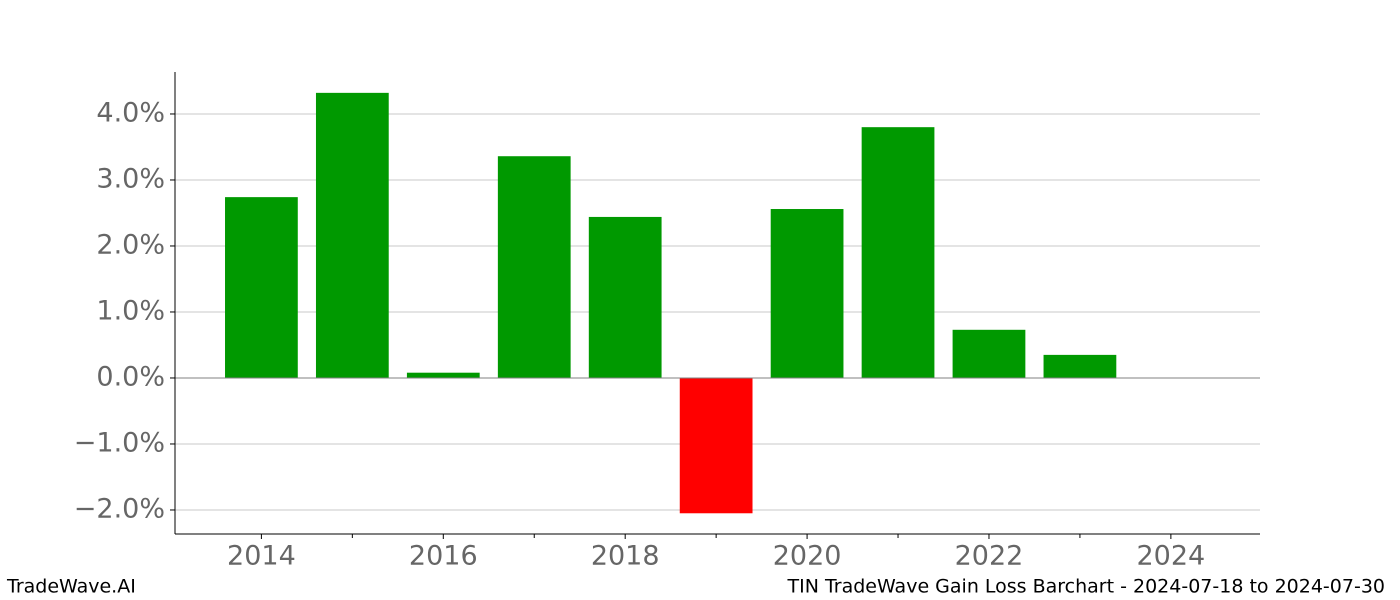 Image resolution: width=1400 pixels, height=600 pixels. Describe the element at coordinates (261, 556) in the screenshot. I see `x-tick-label: 2014` at that location.